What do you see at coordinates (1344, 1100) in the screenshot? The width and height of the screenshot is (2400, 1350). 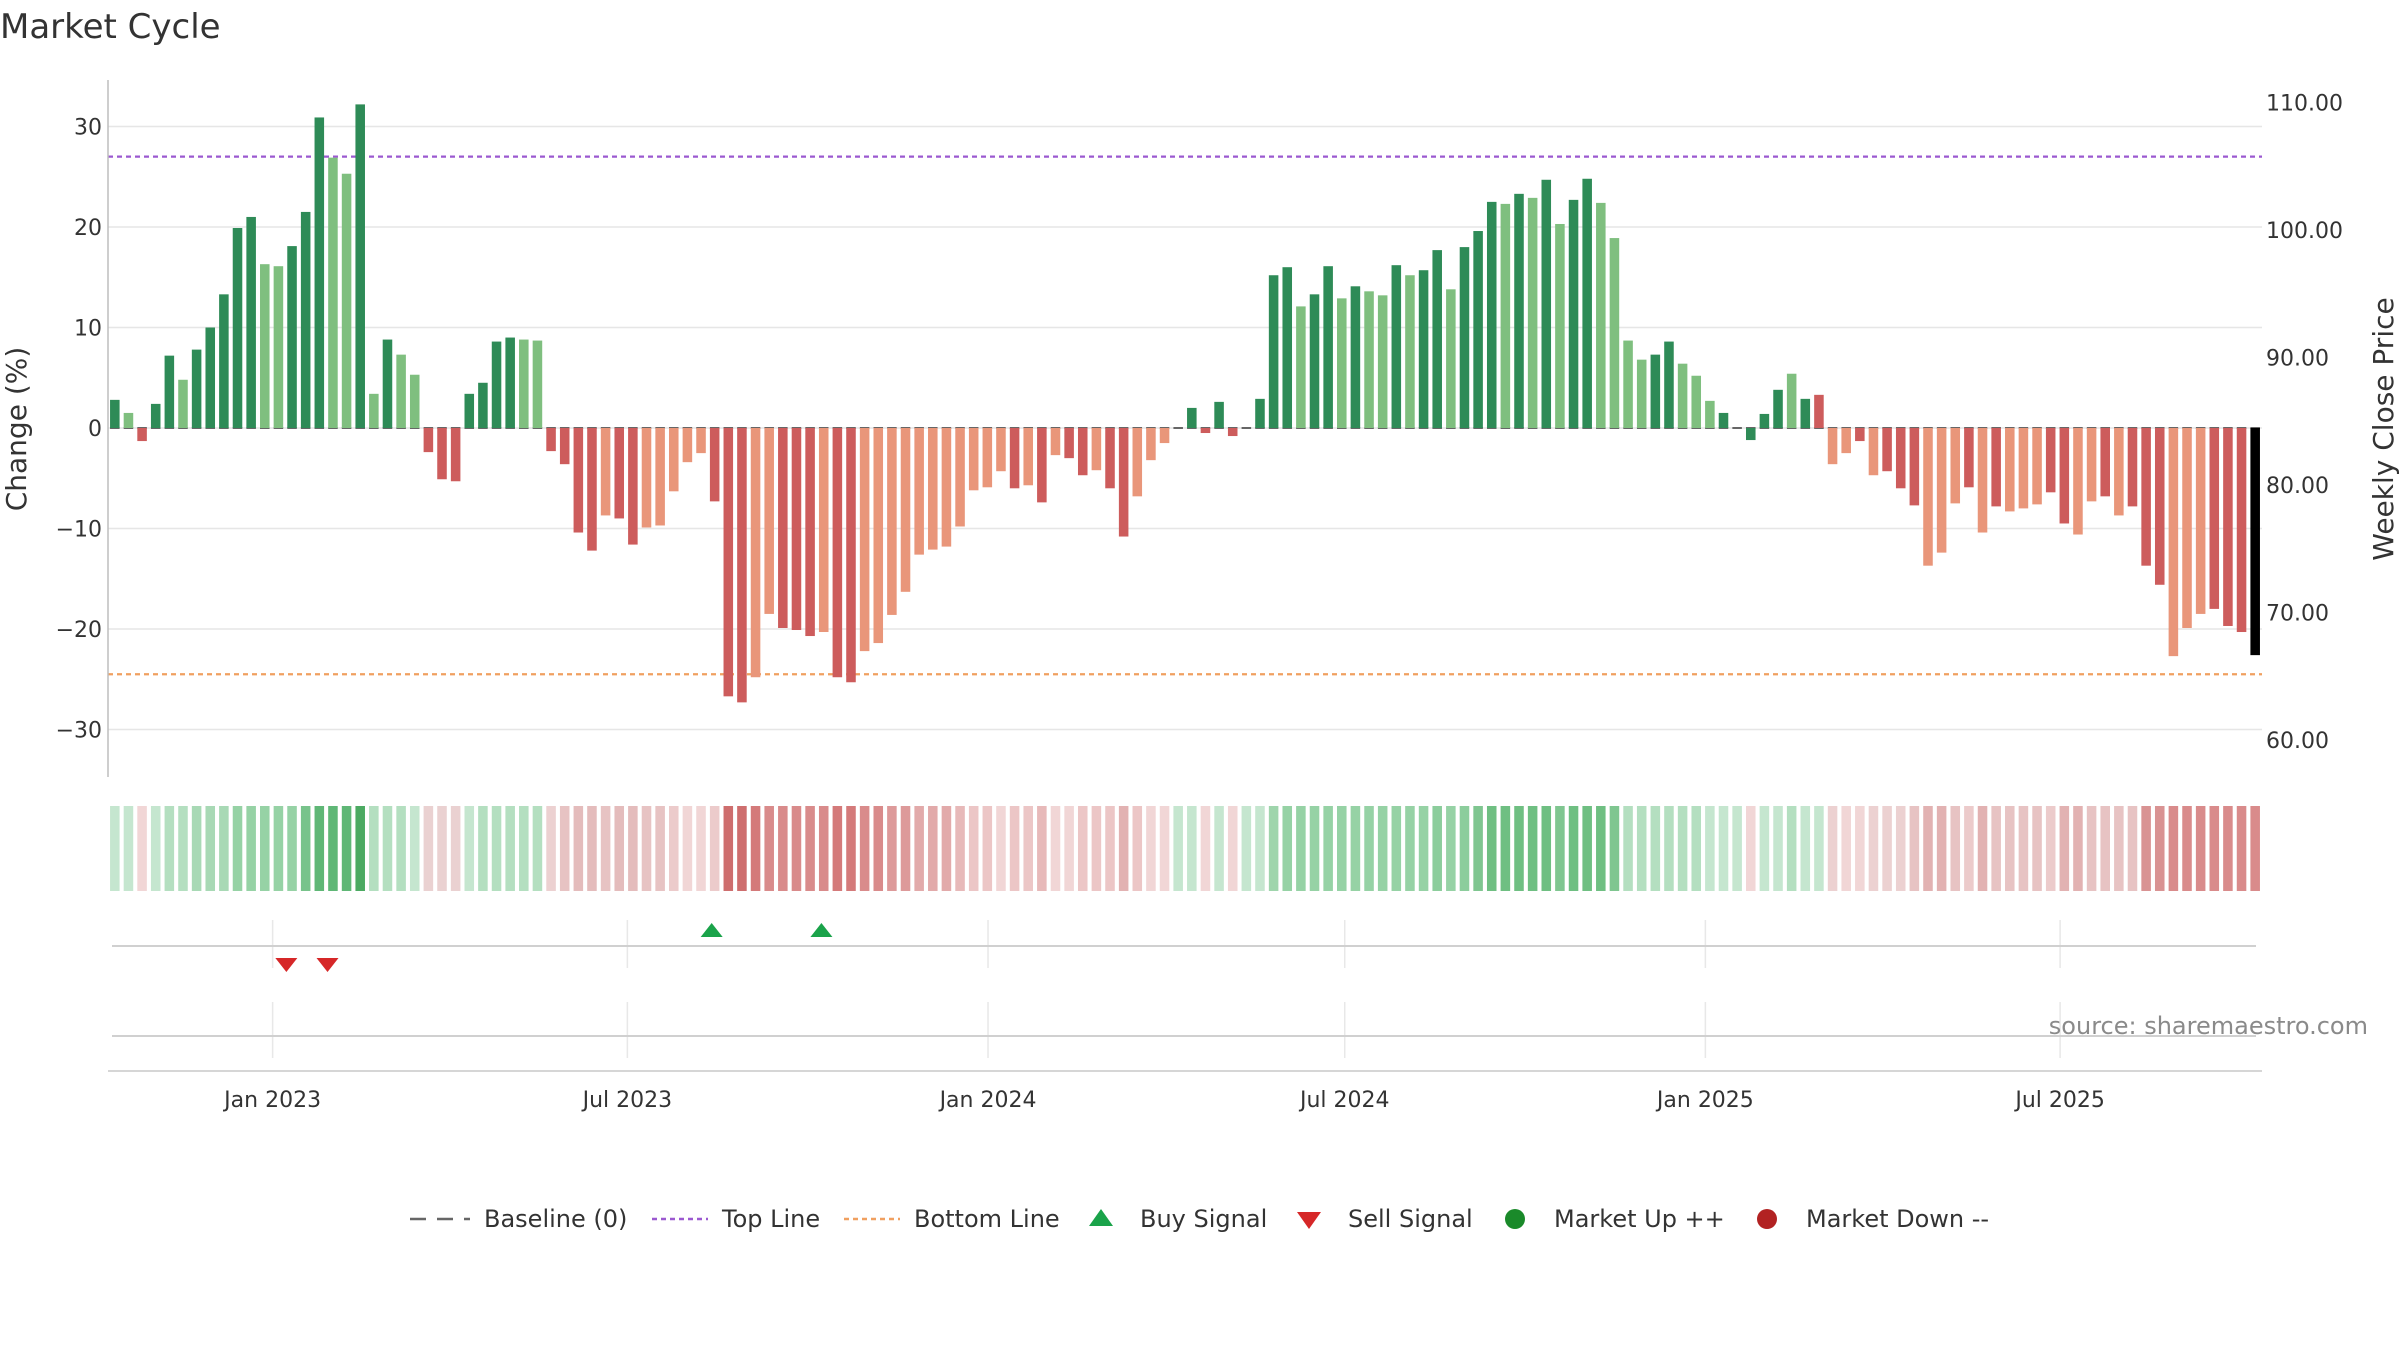 I see `x-tick-label: Jul 2024` at bounding box center [1344, 1100].